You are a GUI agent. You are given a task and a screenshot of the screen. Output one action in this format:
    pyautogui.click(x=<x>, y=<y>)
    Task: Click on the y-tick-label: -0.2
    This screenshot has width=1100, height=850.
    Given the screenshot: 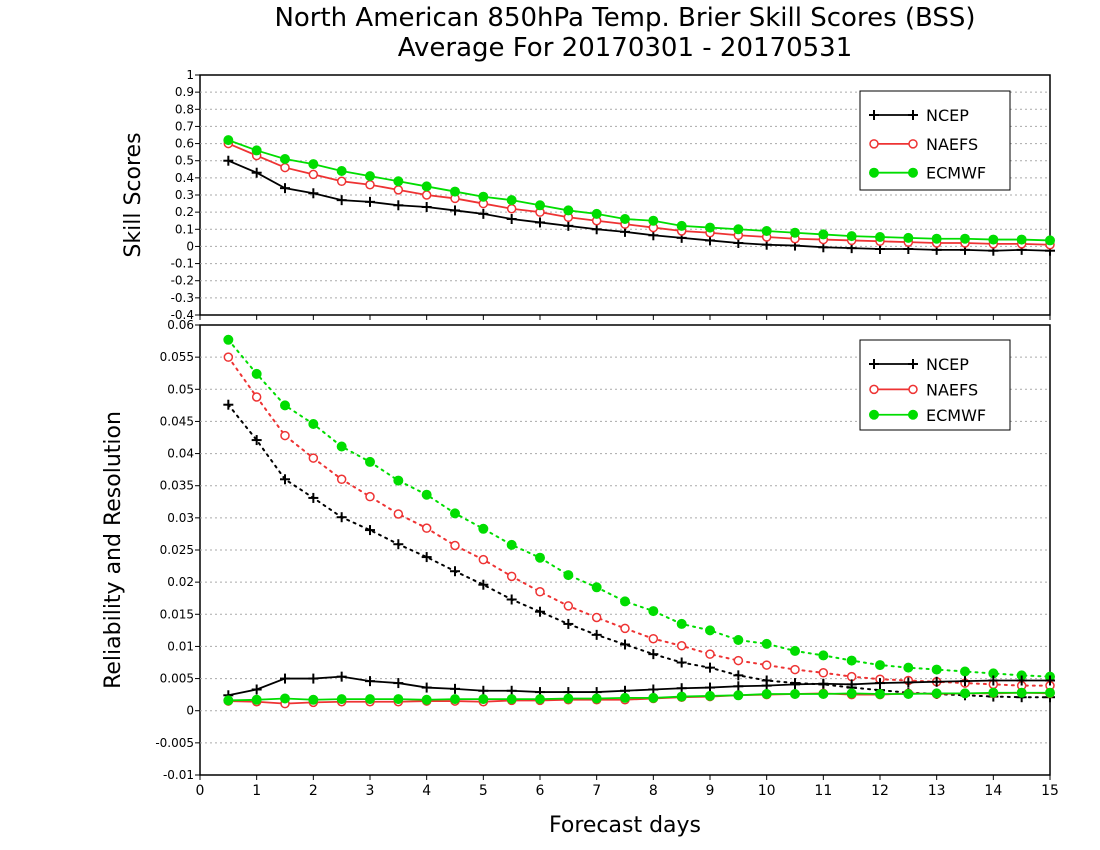 What is the action you would take?
    pyautogui.click(x=182, y=281)
    